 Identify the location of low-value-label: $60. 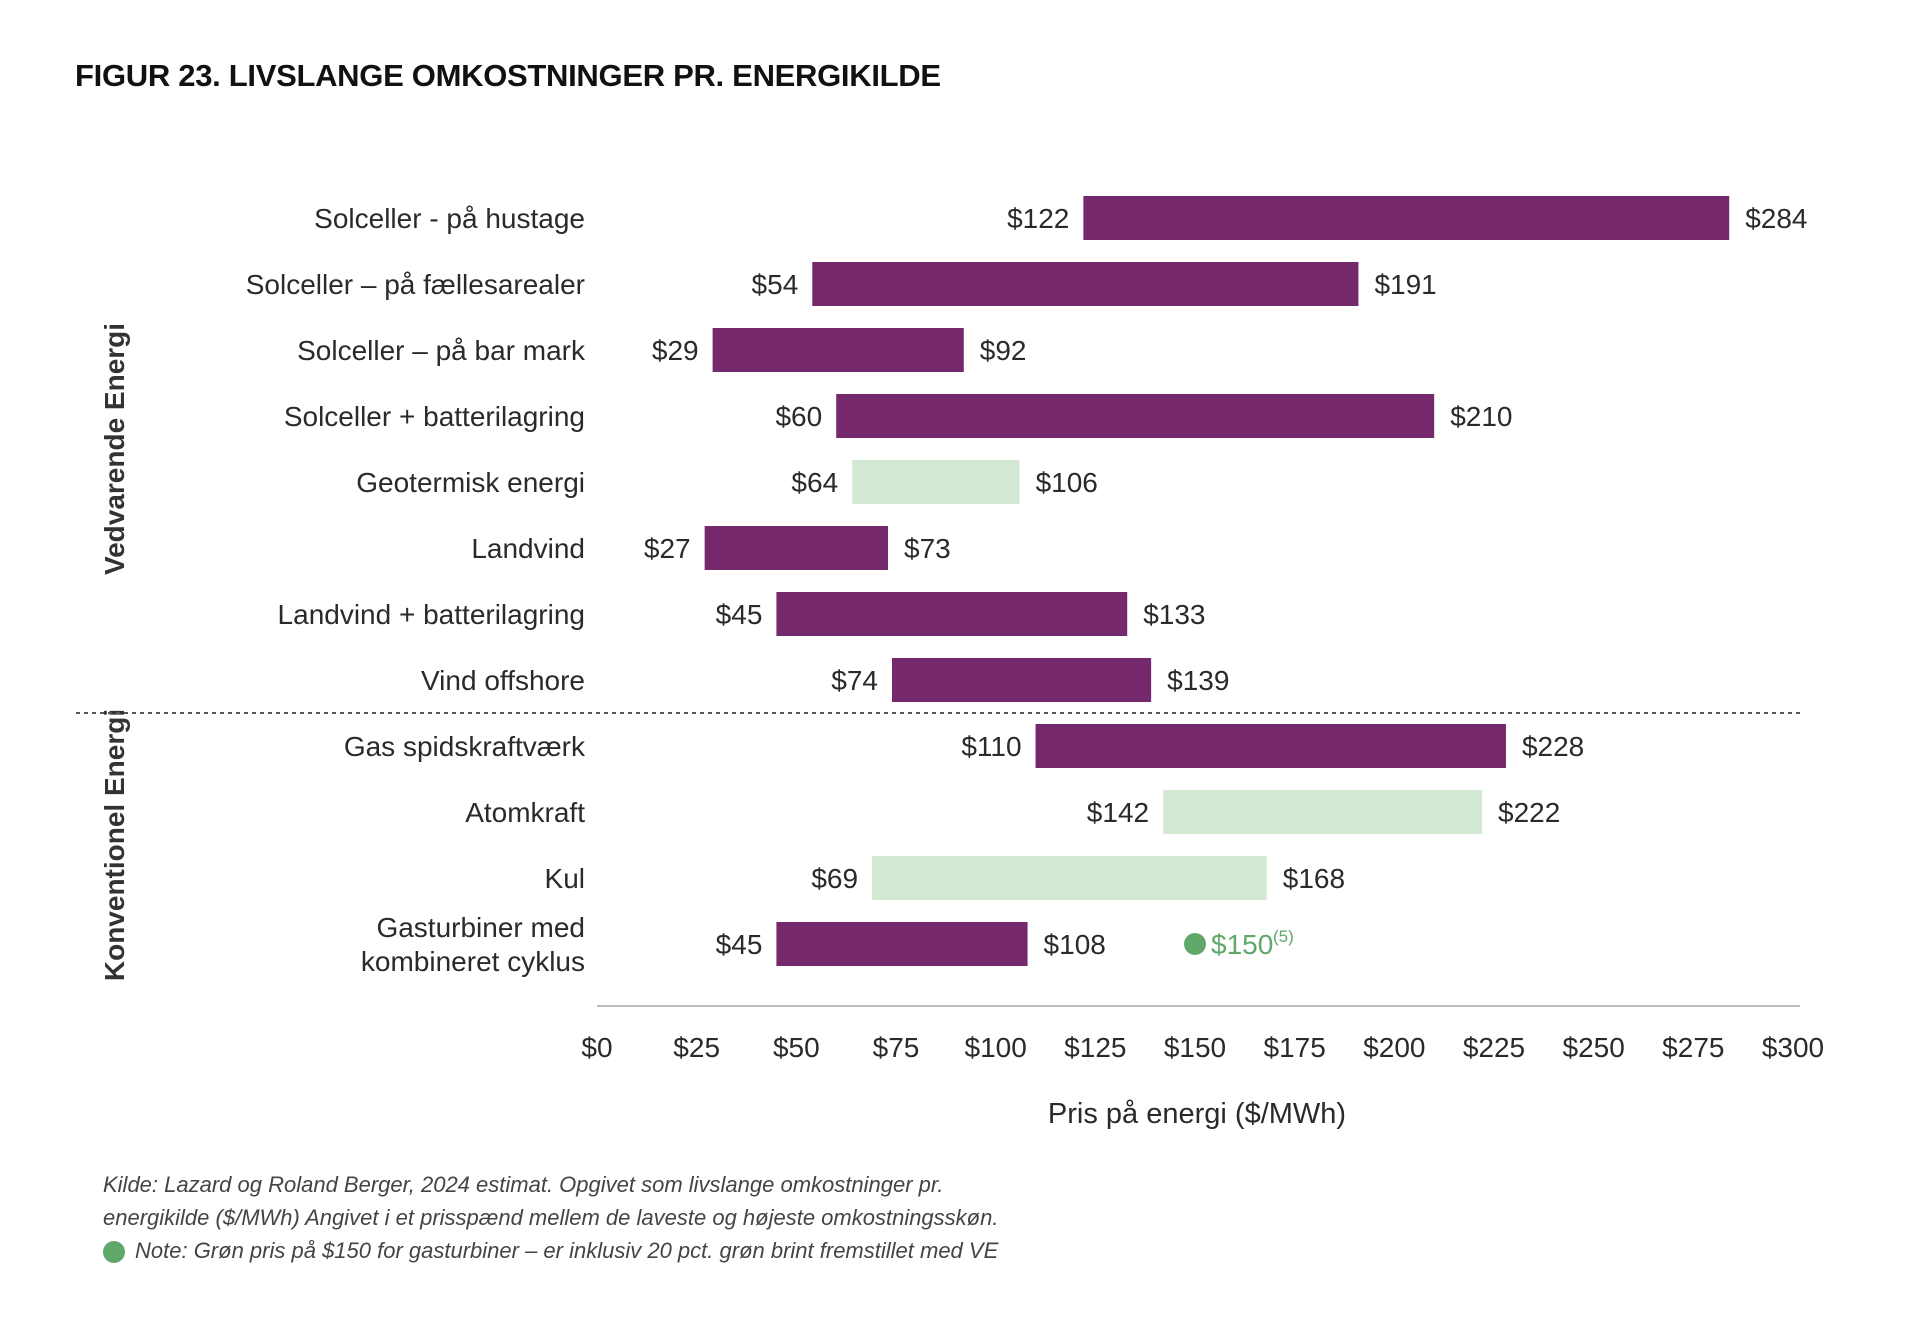
(798, 416).